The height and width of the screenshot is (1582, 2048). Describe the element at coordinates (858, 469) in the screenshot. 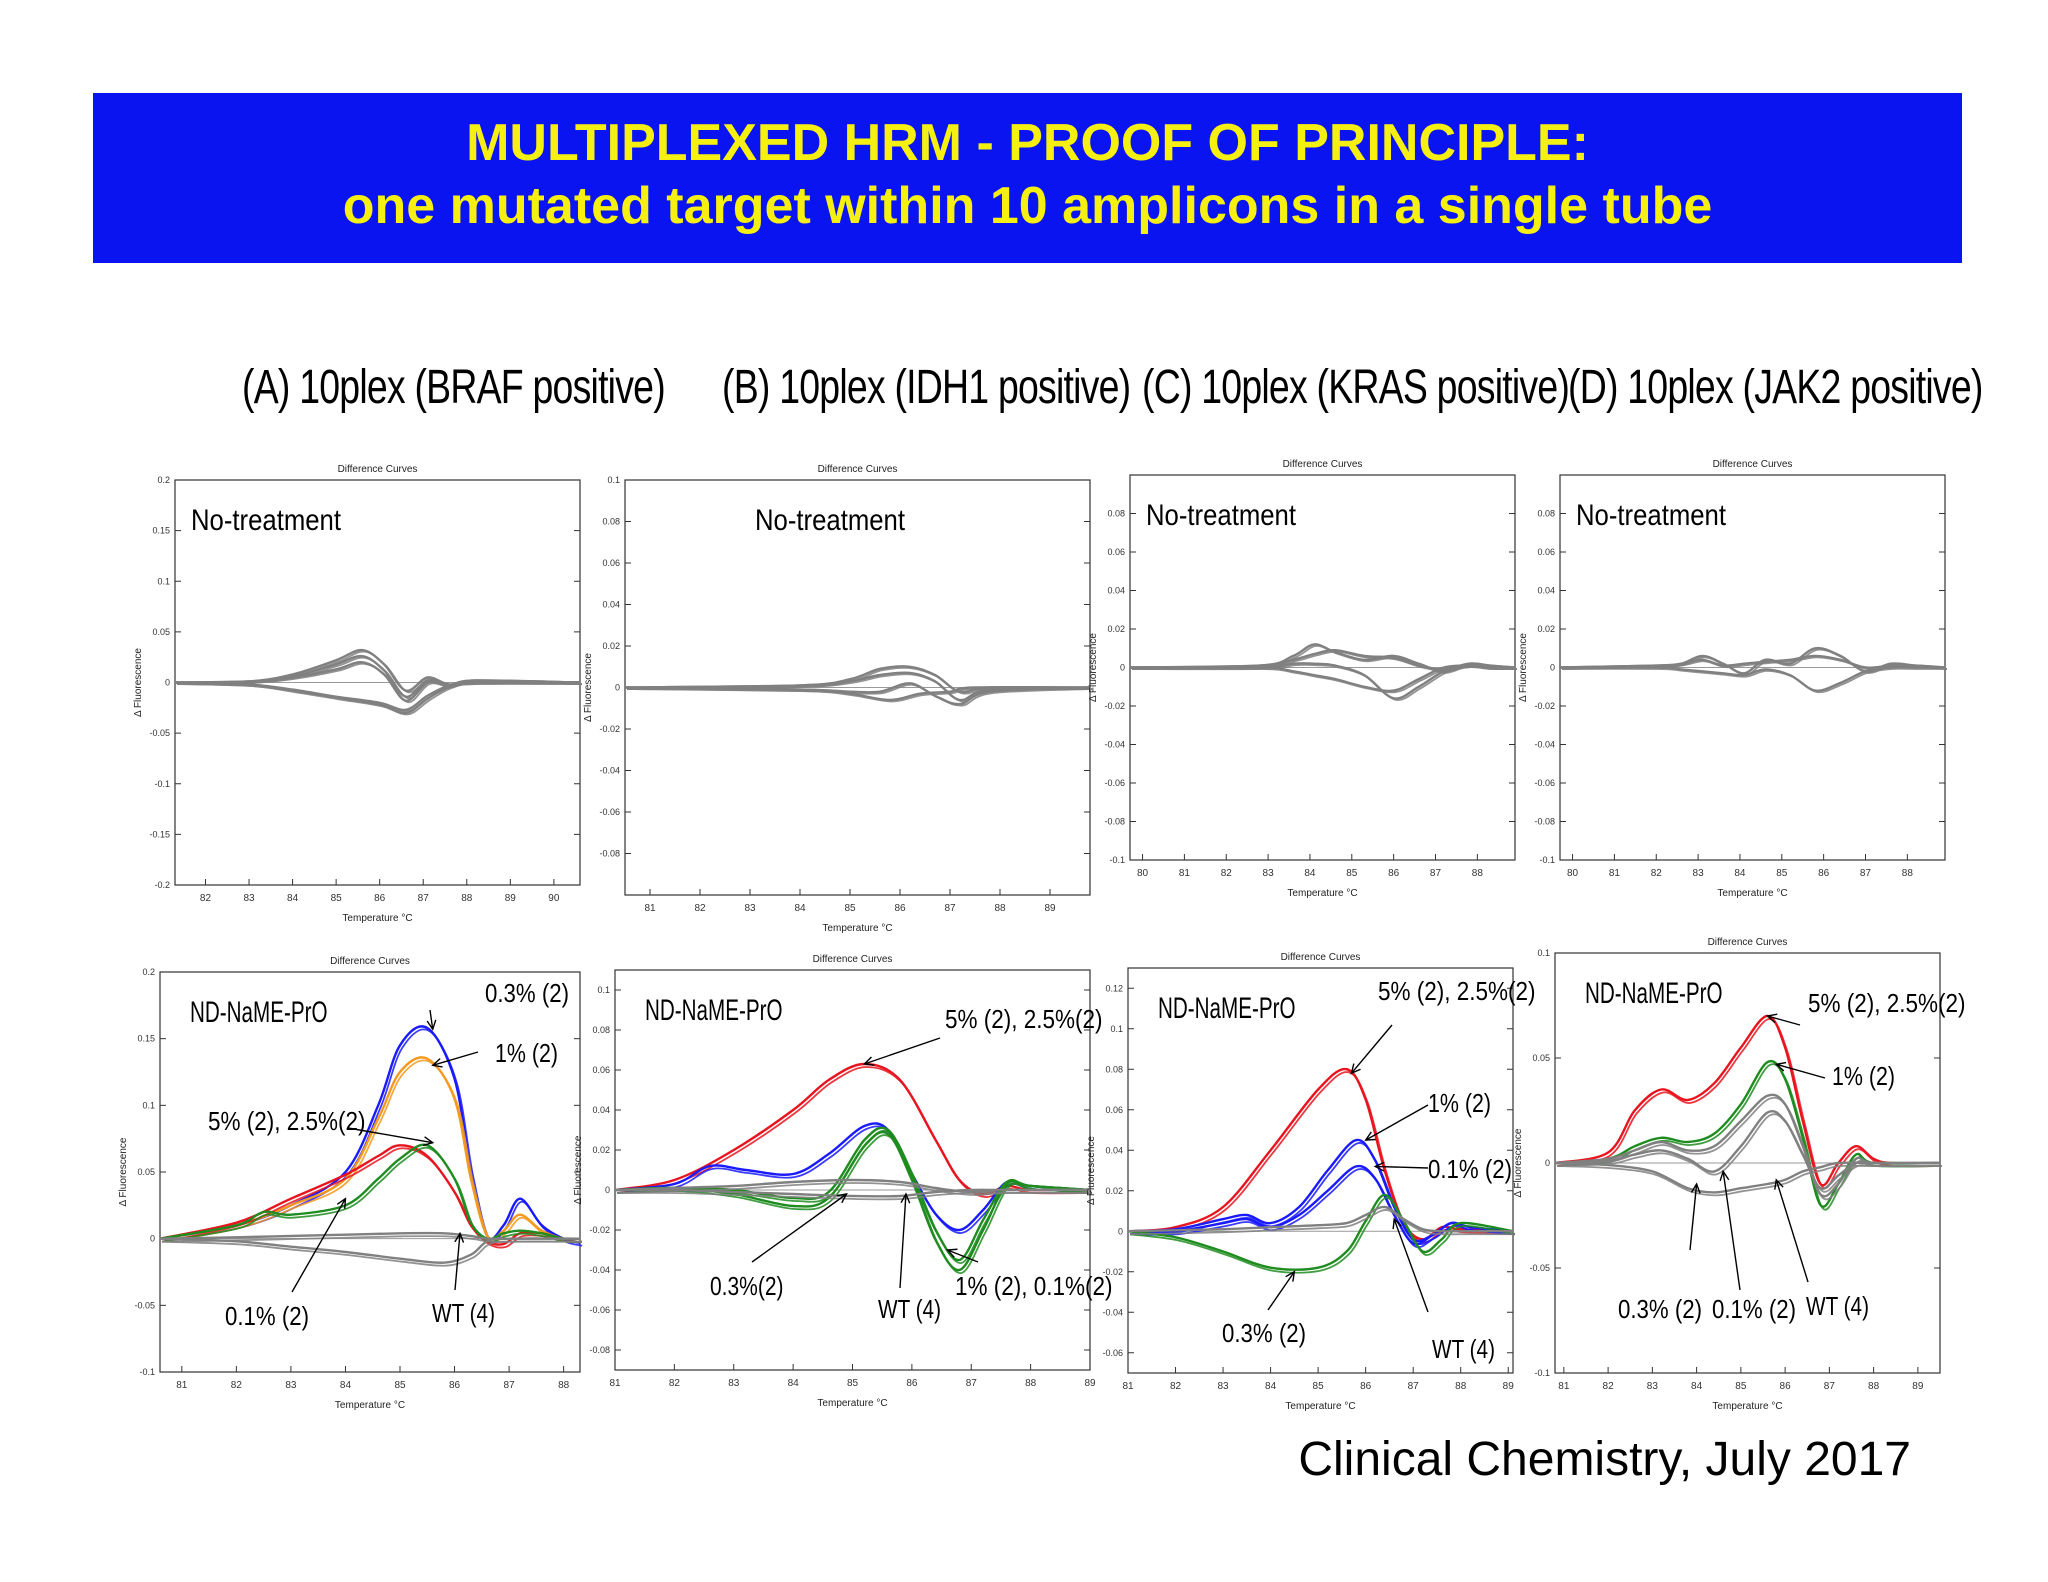

I see `chart-title: Difference Curves` at that location.